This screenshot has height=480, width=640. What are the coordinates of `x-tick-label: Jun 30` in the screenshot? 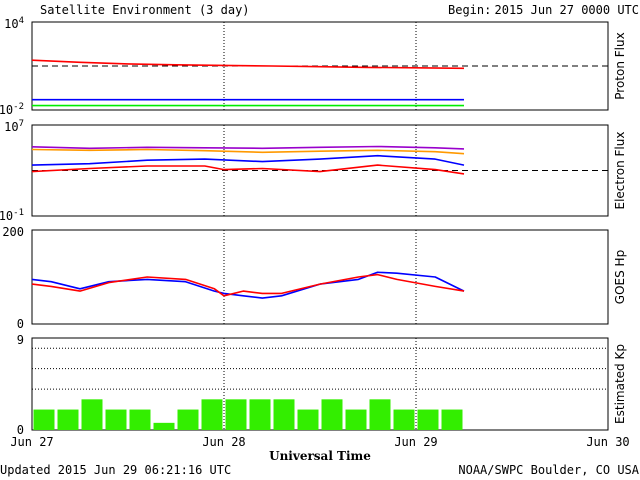 It's located at (607, 442).